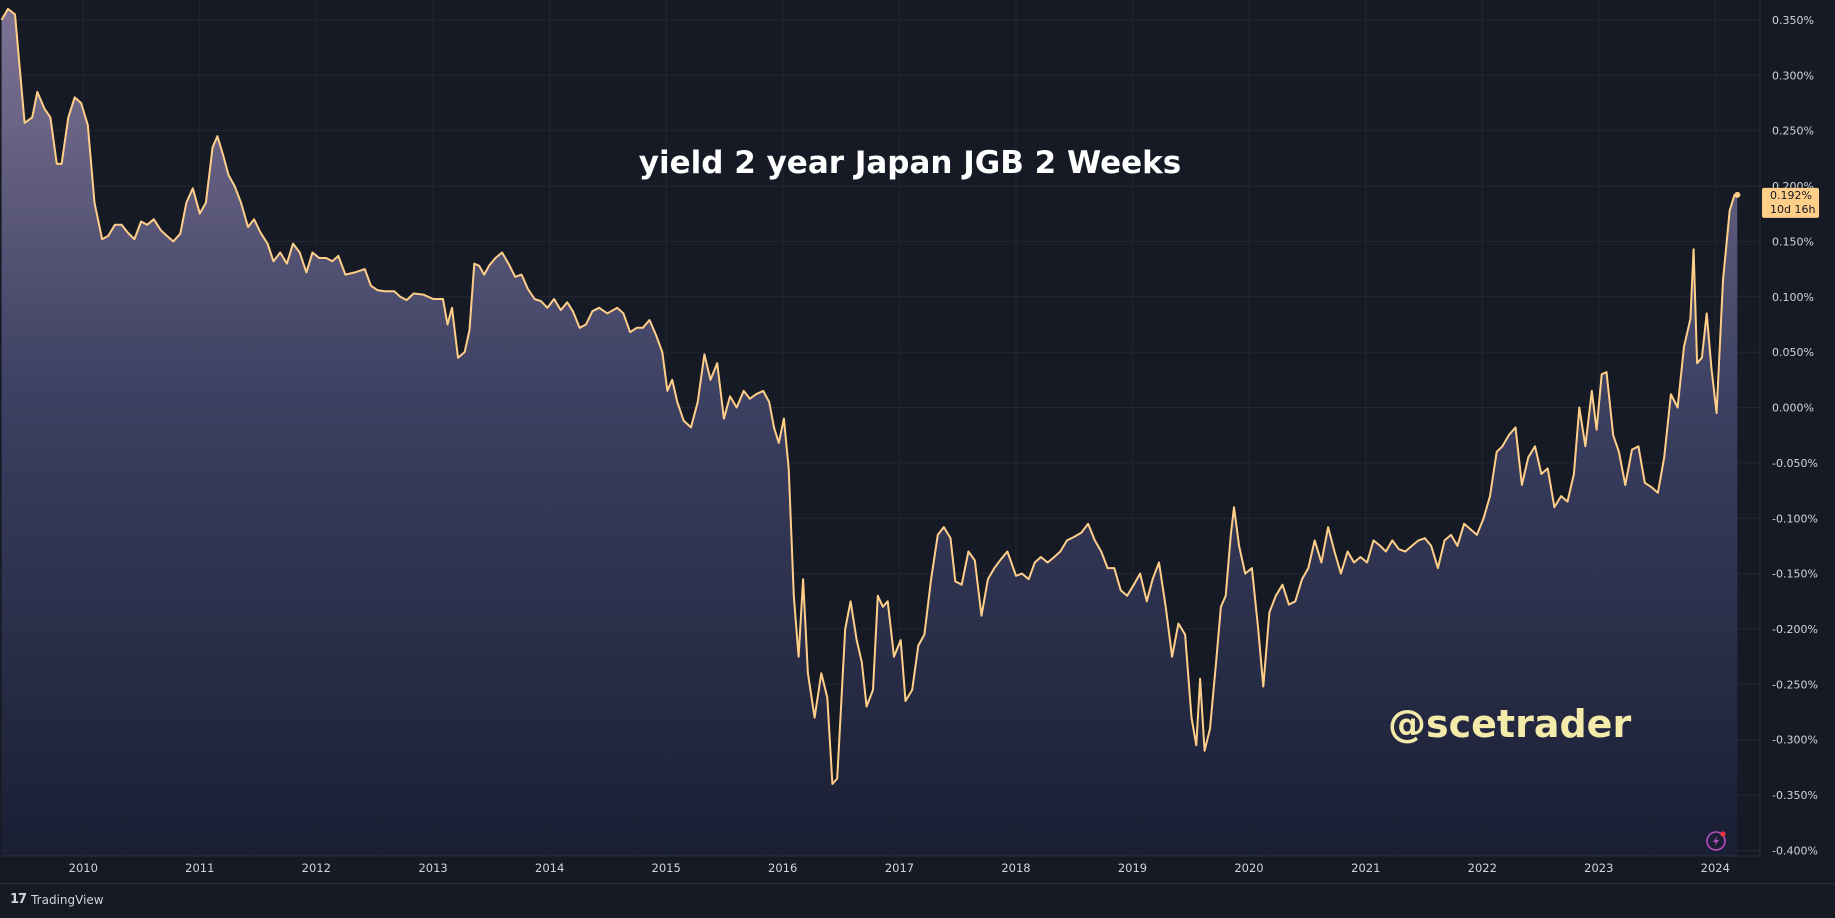 This screenshot has height=918, width=1835. I want to click on last-price-countdown: 10d 16h, so click(1792, 209).